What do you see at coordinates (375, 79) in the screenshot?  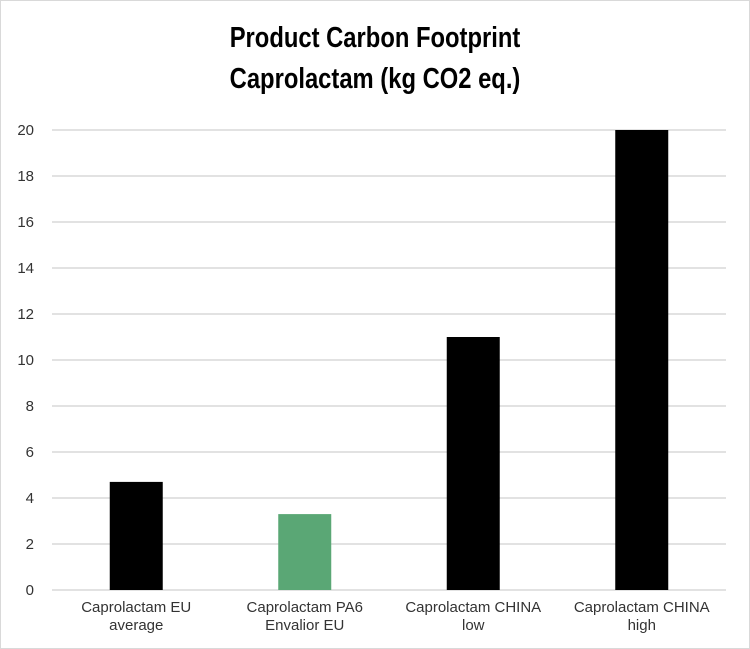 I see `chart-title-line-2: Caprolactam (kg CO2 eq.)` at bounding box center [375, 79].